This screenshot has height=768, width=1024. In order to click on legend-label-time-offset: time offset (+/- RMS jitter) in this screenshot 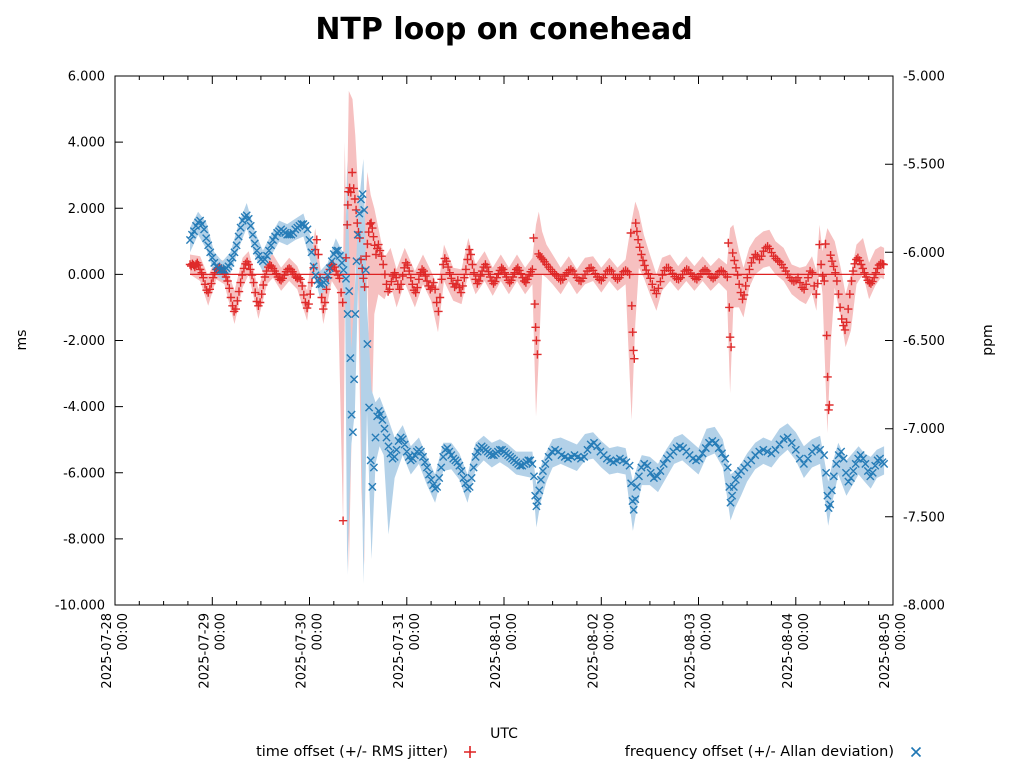, I will do `click(352, 752)`.